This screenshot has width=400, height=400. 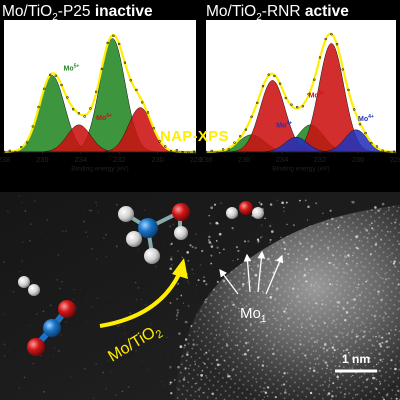 I want to click on nap-xps-label: NAP-XPS, so click(x=194, y=136).